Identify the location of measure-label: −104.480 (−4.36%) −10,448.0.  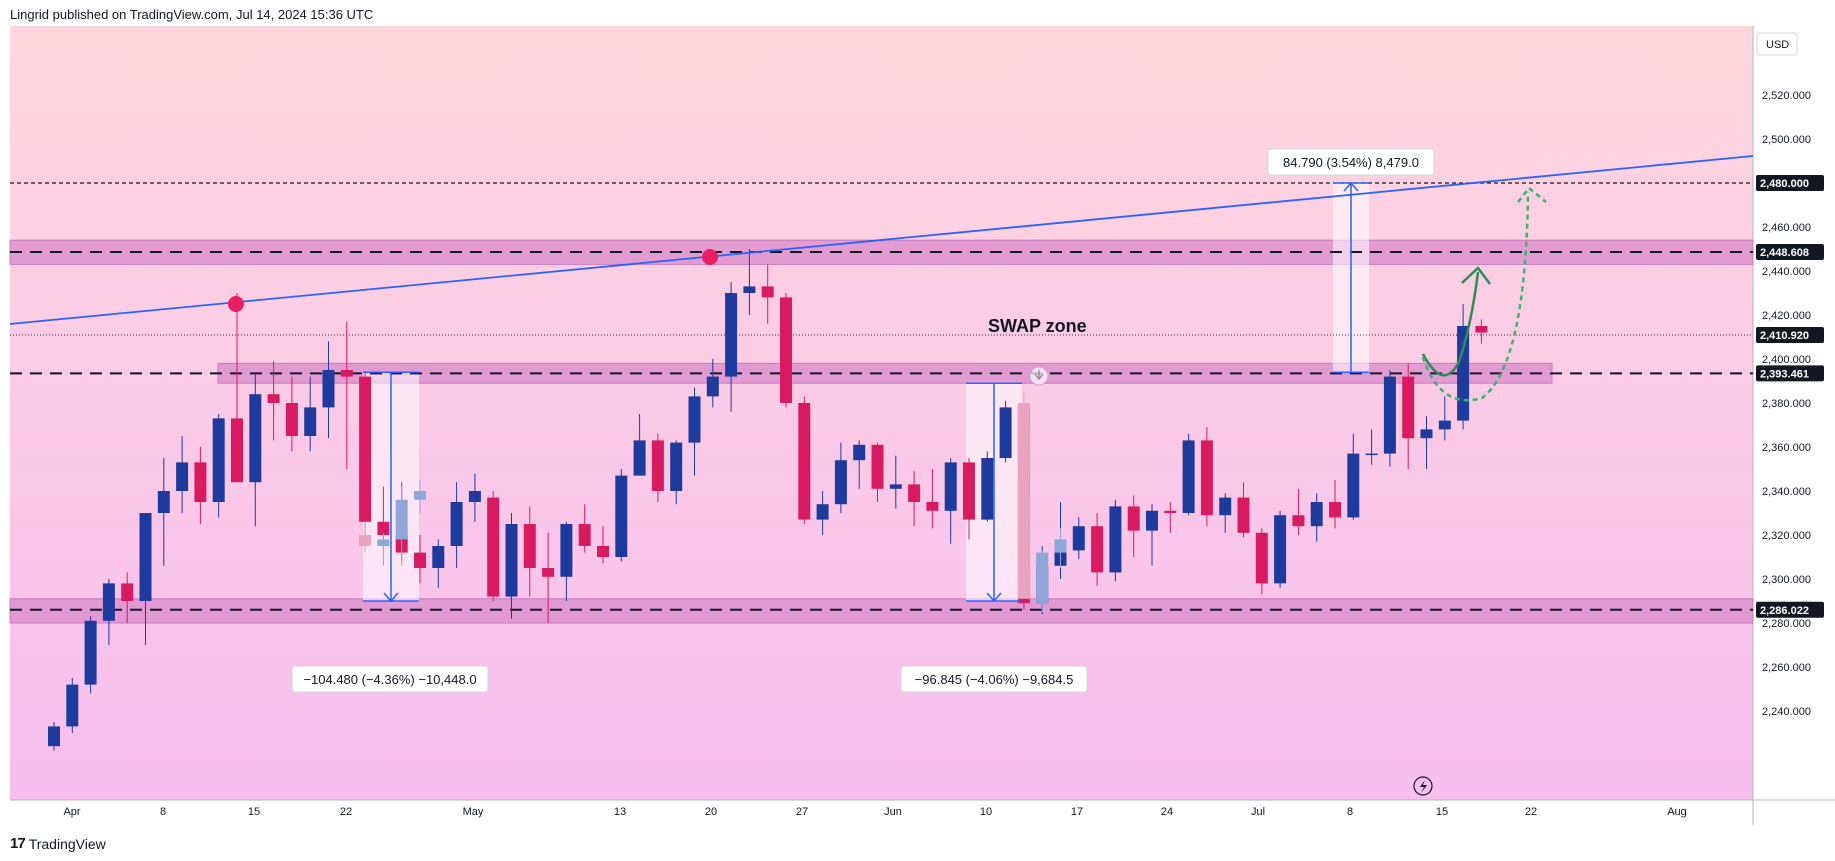
(389, 679).